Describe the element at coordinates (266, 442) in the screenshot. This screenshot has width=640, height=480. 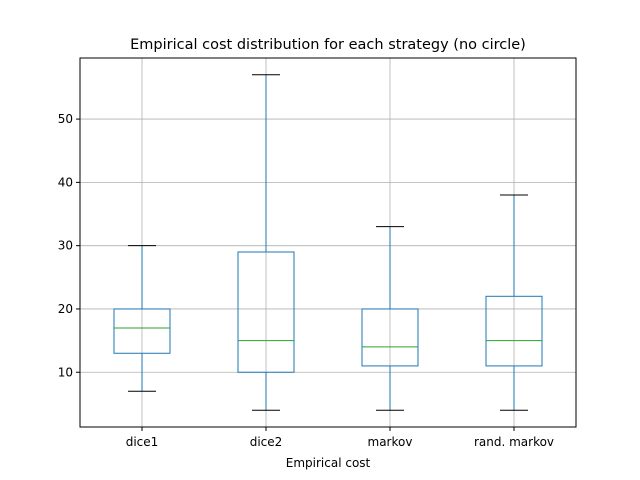
I see `x-tick-label: dice2` at that location.